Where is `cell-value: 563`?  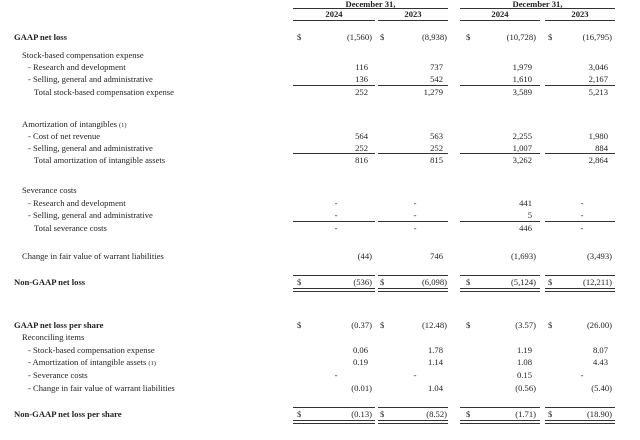 cell-value: 563 is located at coordinates (436, 136).